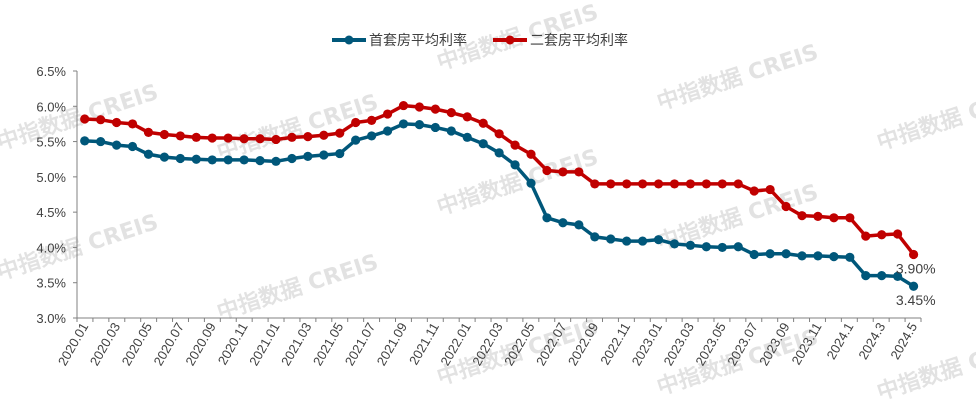 The height and width of the screenshot is (409, 976). I want to click on legend-item-first-home: 首套房平均利率, so click(399, 40).